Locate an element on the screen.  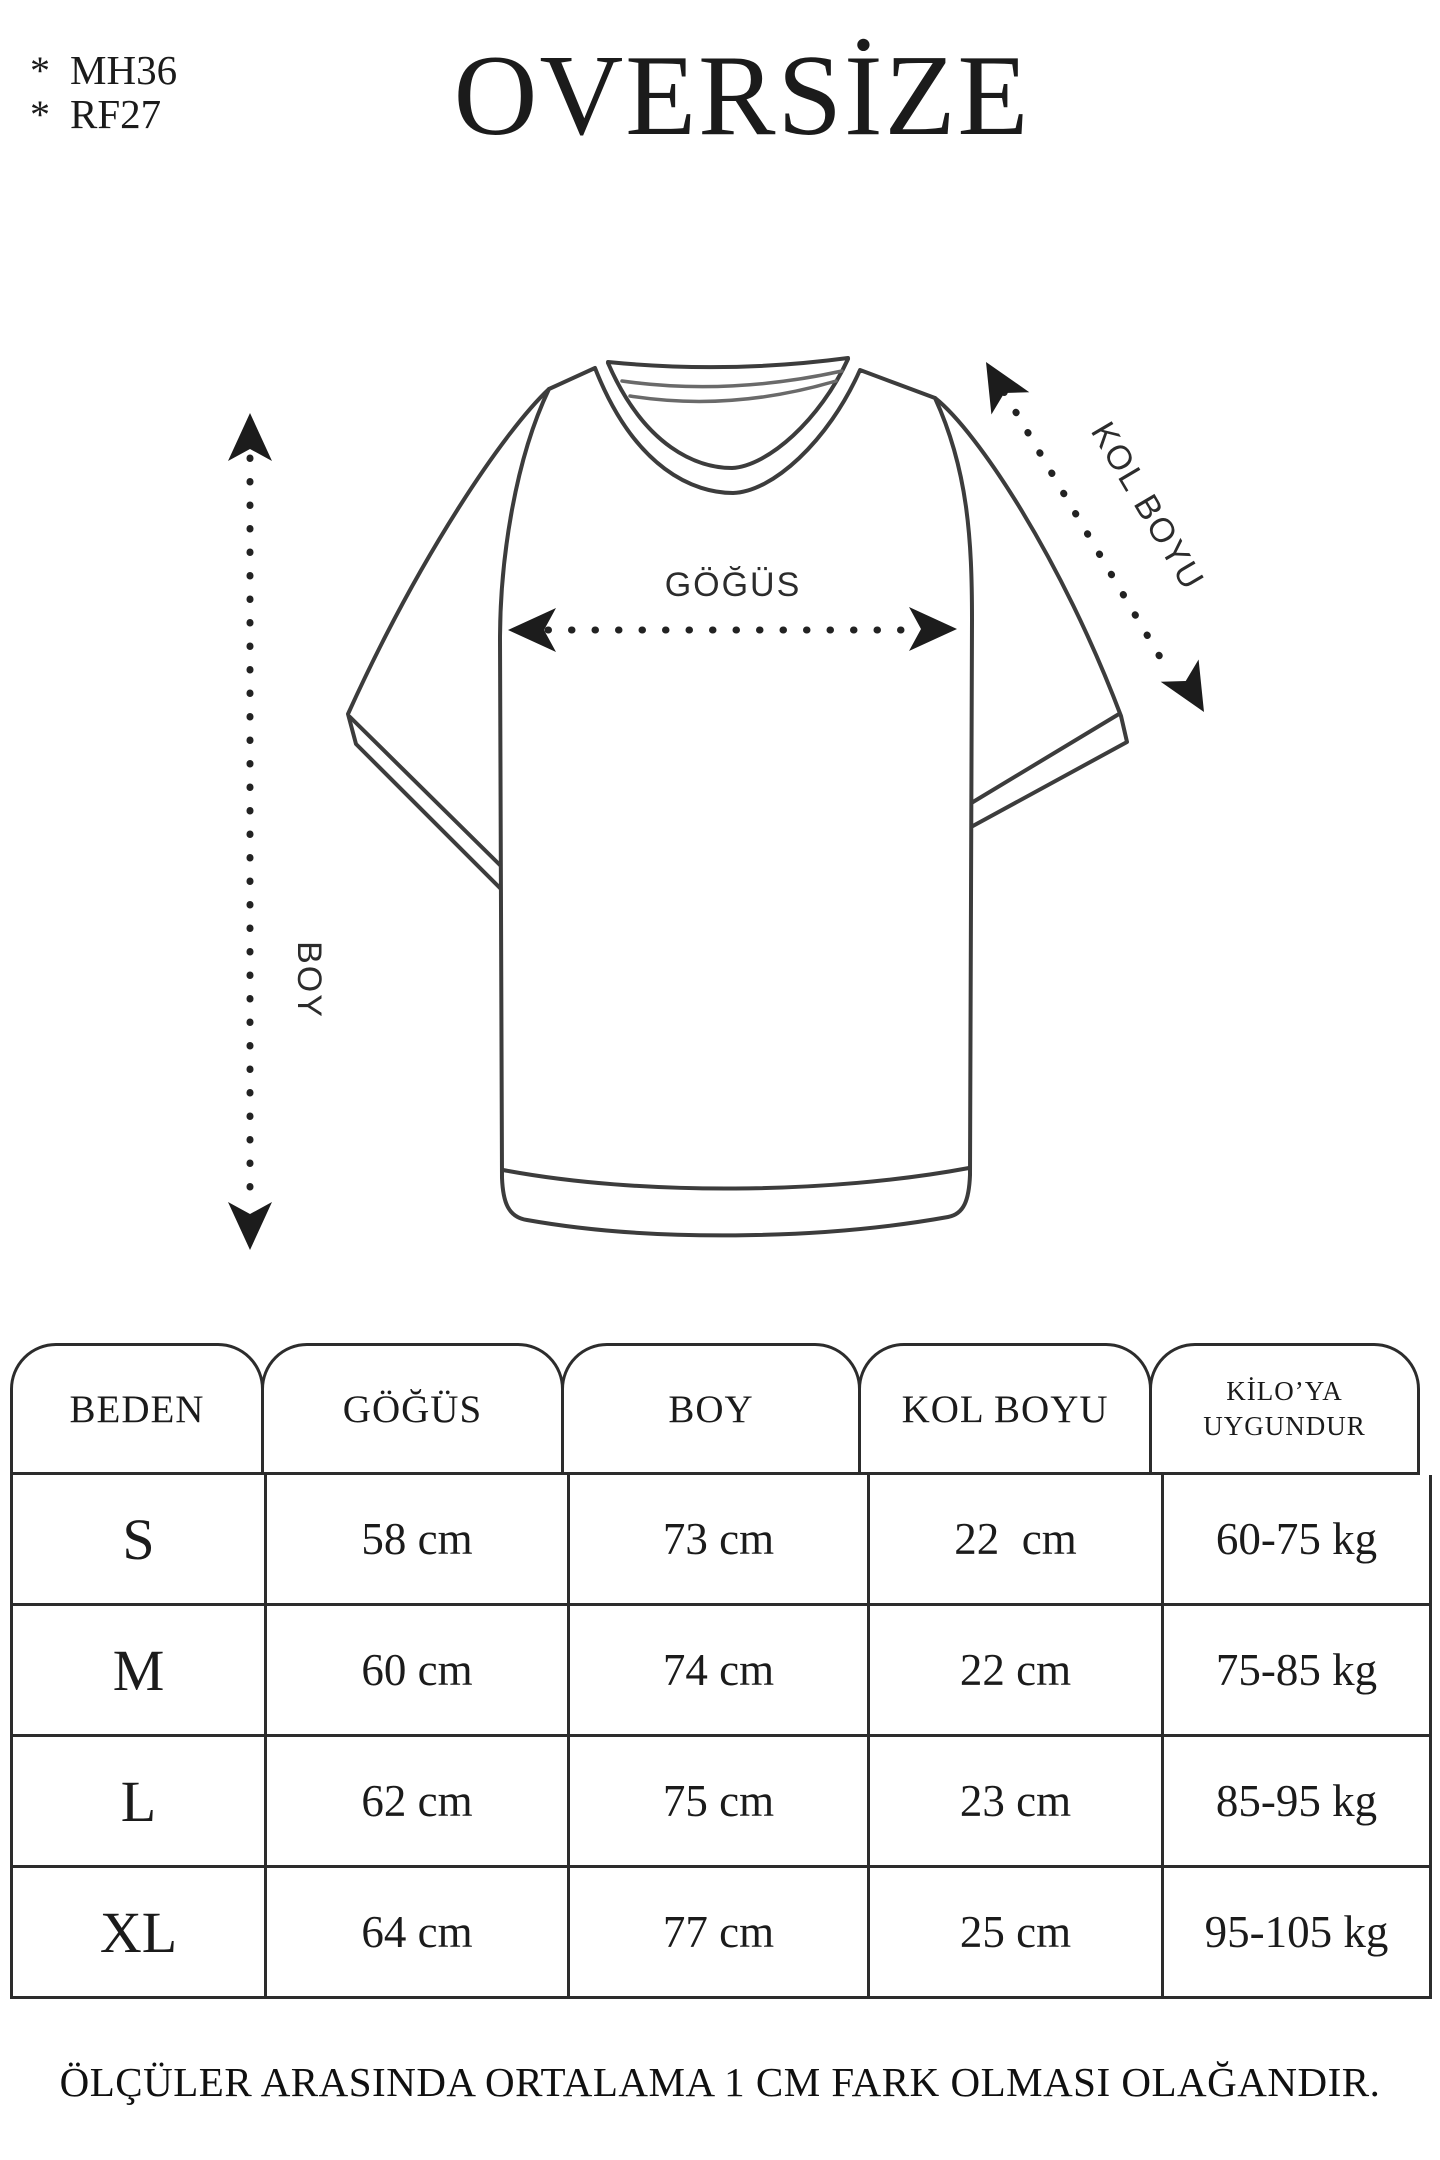
length-cell: 74 cm is located at coordinates (717, 1671).